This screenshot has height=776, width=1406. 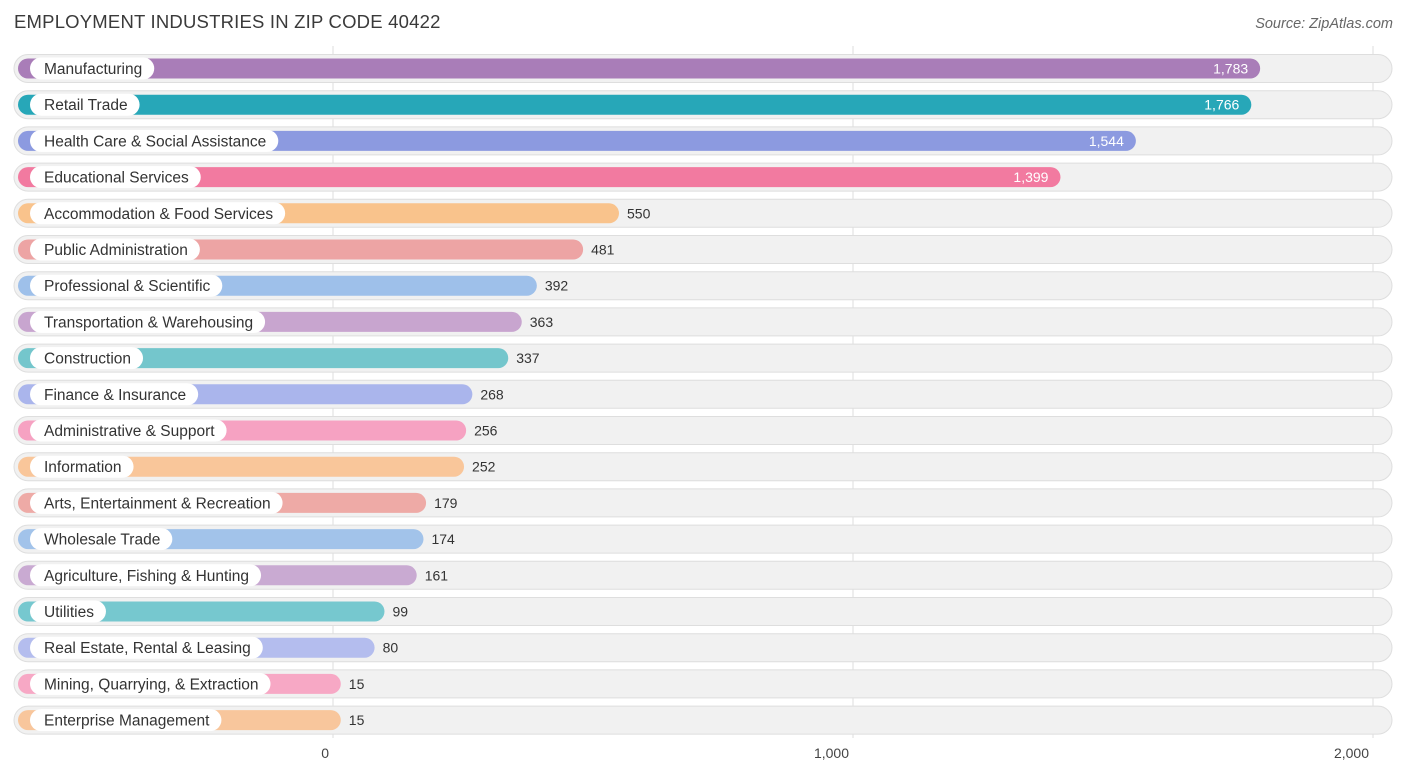 What do you see at coordinates (703, 648) in the screenshot?
I see `bar-row: Real Estate, Rental & Leasing 80` at bounding box center [703, 648].